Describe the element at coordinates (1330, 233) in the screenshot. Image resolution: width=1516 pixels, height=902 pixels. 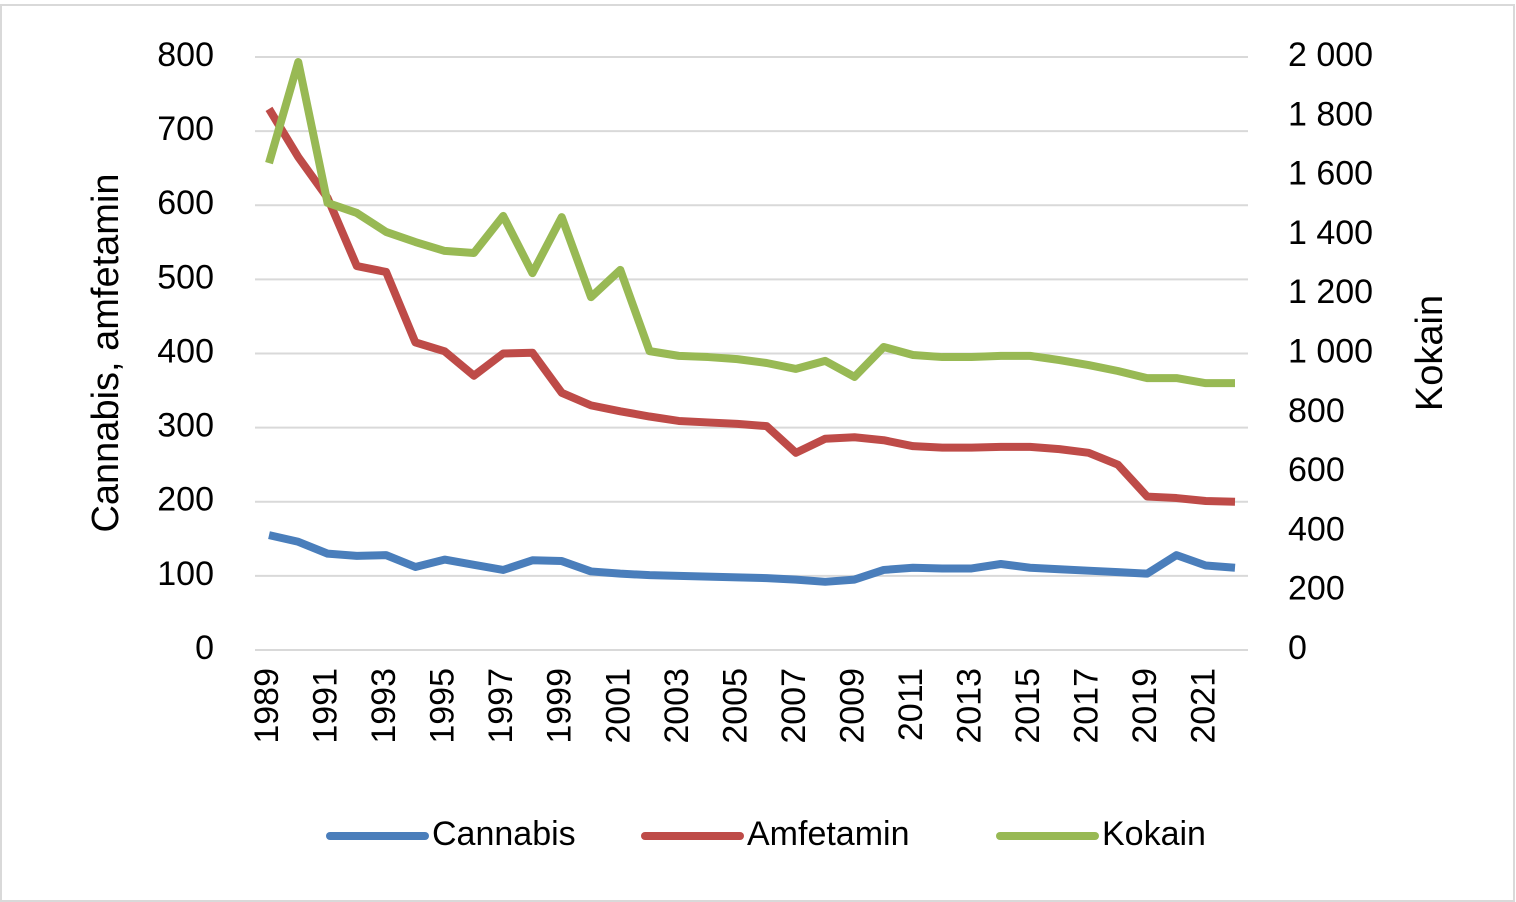
I see `y2-tick-label: 1 400` at that location.